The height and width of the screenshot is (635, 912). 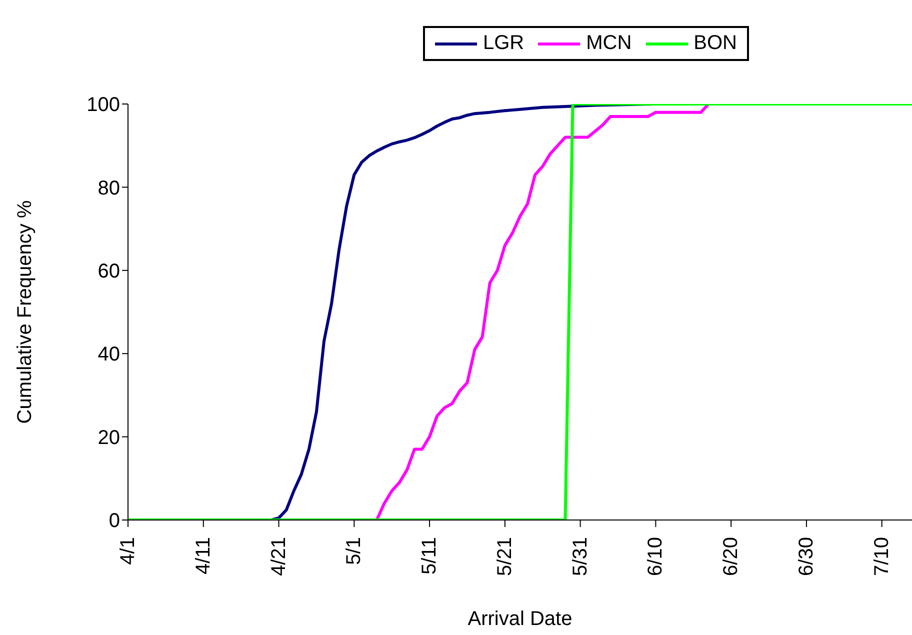 What do you see at coordinates (25, 312) in the screenshot?
I see `y-axis-title: Cumulative Frequency %` at bounding box center [25, 312].